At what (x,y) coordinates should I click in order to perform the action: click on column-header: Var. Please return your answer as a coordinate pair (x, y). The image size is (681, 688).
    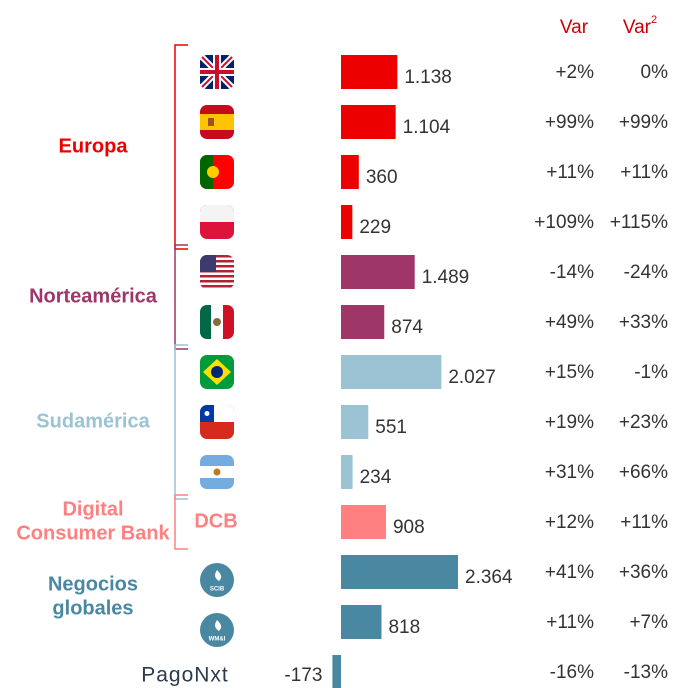
    Looking at the image, I should click on (574, 27).